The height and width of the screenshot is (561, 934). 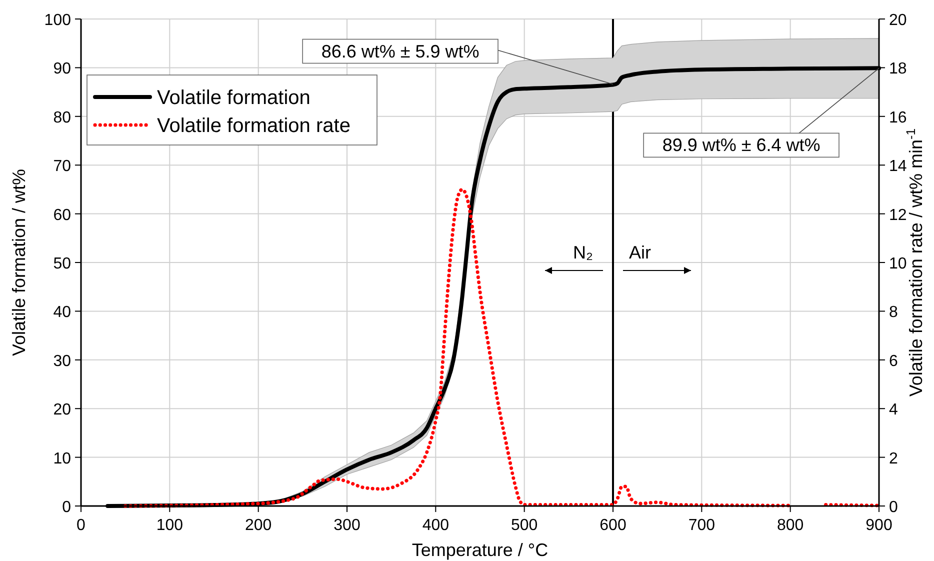 What do you see at coordinates (347, 525) in the screenshot?
I see `x-tick-label: 300` at bounding box center [347, 525].